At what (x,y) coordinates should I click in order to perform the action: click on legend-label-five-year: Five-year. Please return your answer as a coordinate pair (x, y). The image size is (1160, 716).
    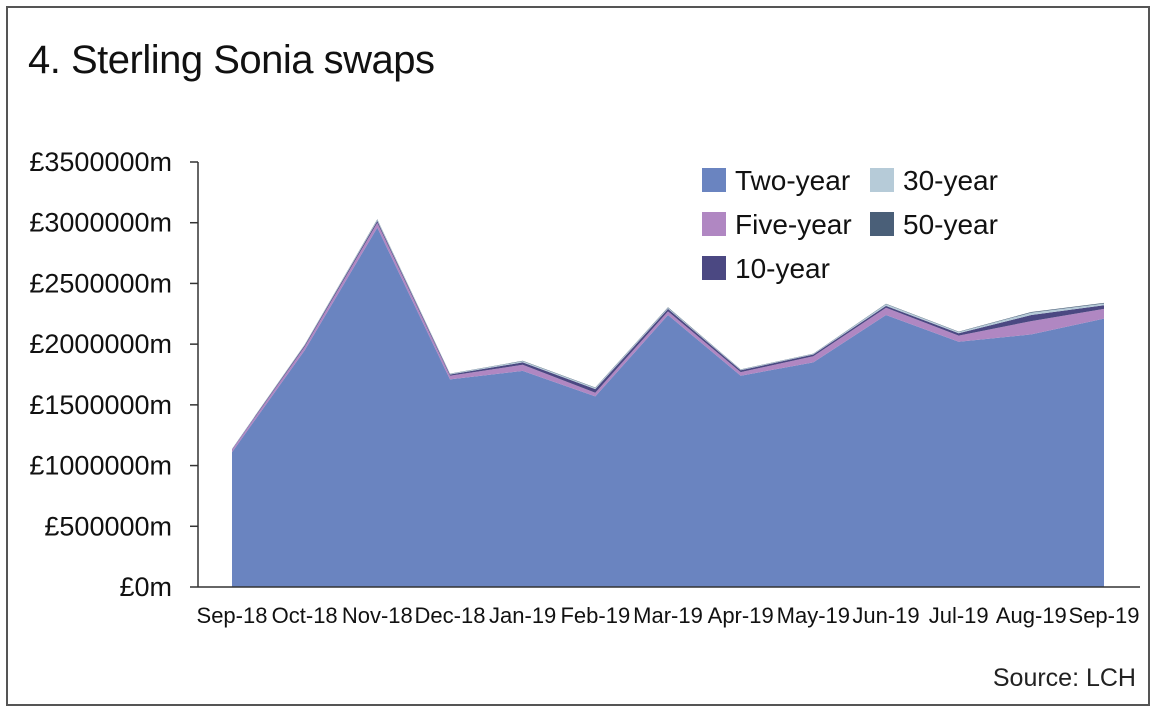
    Looking at the image, I should click on (793, 224).